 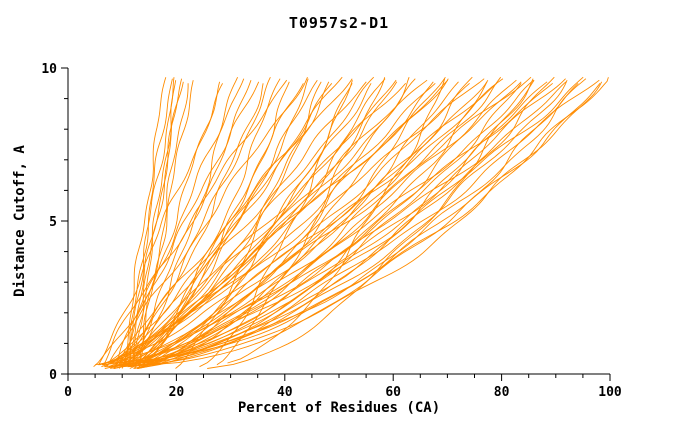 I want to click on y-tick-label: 0, so click(x=53, y=375).